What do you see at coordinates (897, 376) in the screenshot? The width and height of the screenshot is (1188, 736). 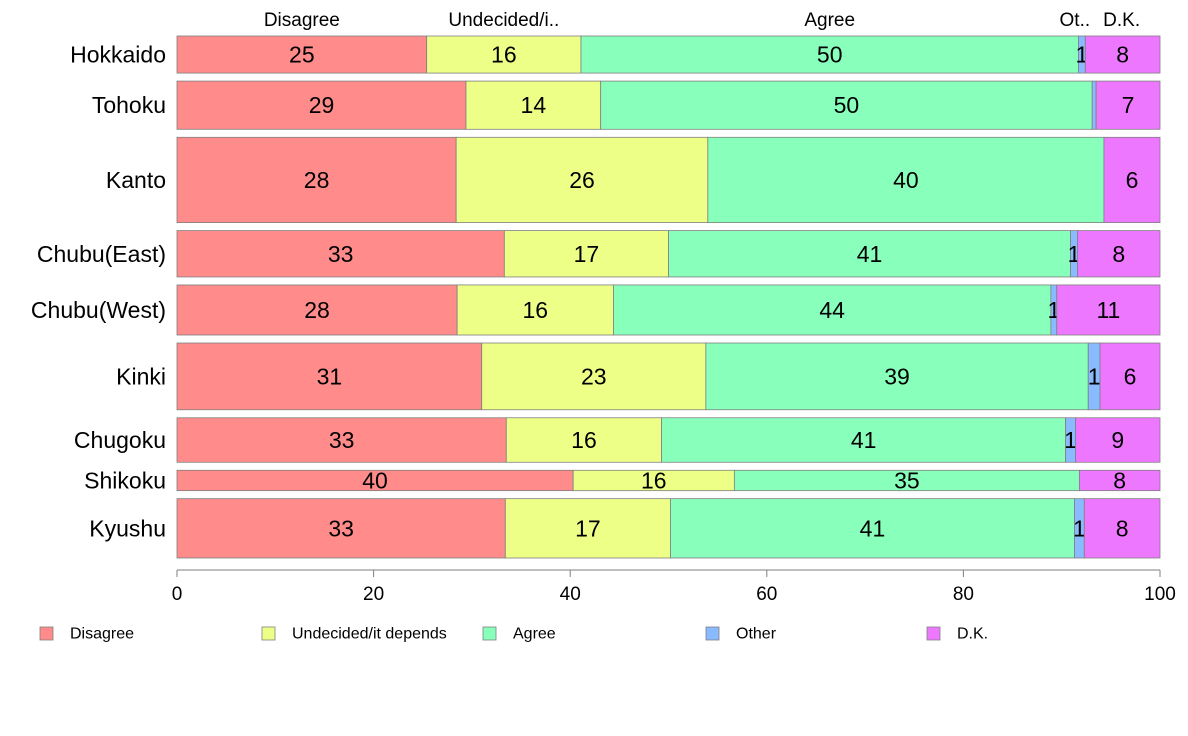 I see `segment-value-label: 39` at bounding box center [897, 376].